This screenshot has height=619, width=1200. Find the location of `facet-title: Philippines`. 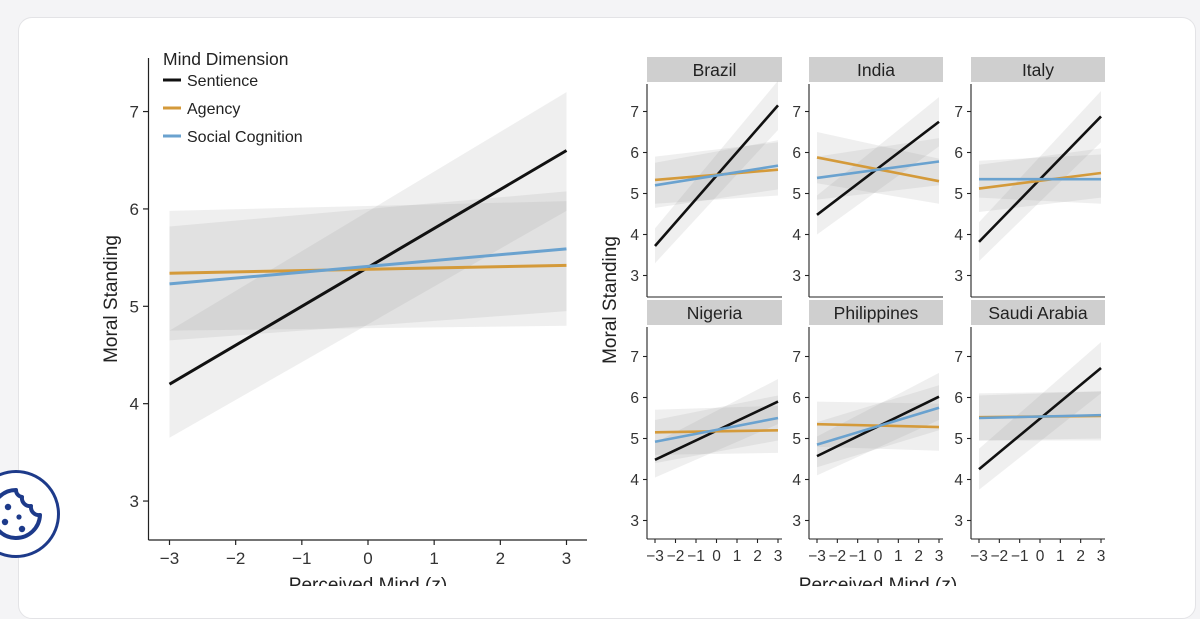

facet-title: Philippines is located at coordinates (876, 313).